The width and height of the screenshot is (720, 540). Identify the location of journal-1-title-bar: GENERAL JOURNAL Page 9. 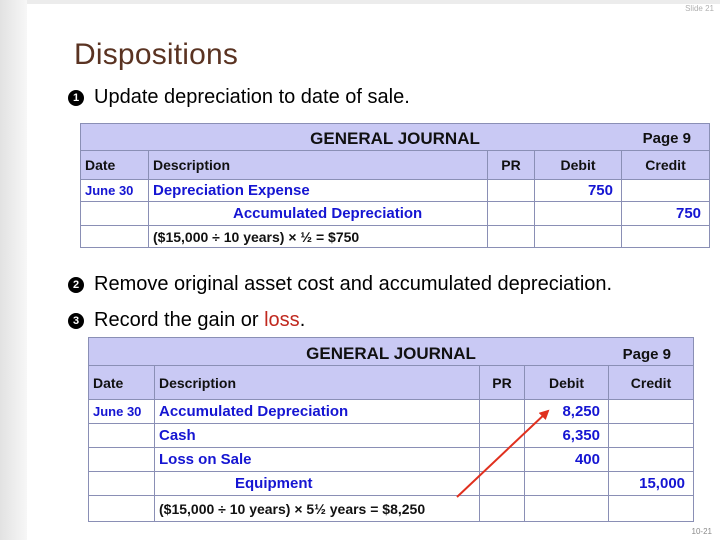
(395, 137).